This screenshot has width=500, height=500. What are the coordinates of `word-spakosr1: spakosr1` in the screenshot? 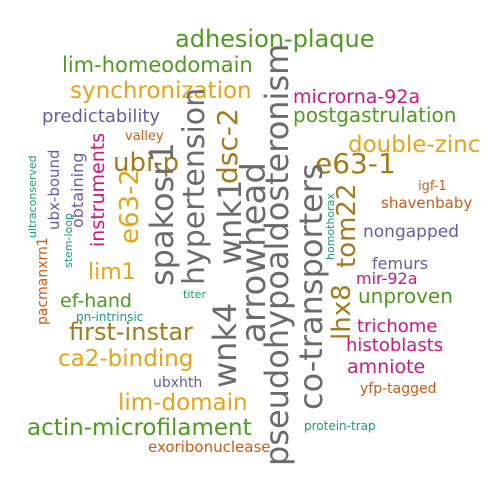 It's located at (162, 214).